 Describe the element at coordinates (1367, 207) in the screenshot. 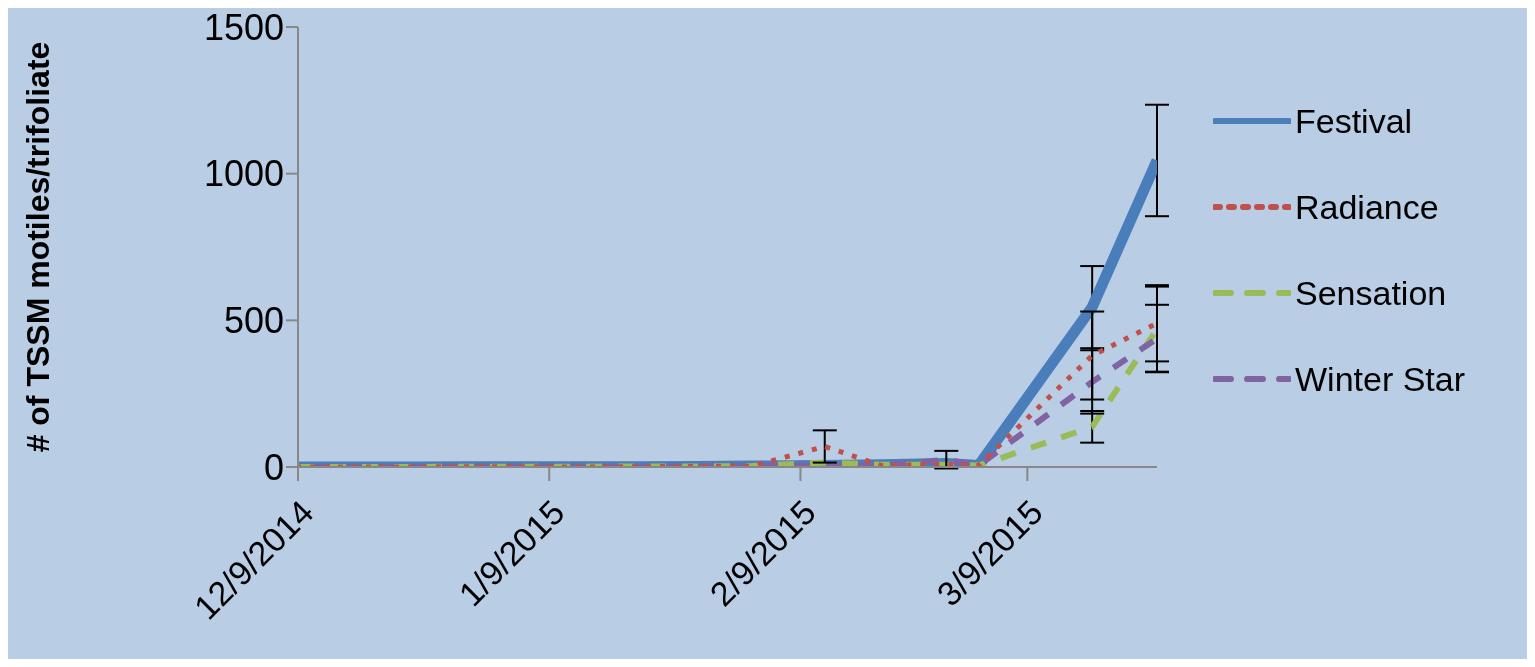

I see `legend-label: Radiance` at that location.